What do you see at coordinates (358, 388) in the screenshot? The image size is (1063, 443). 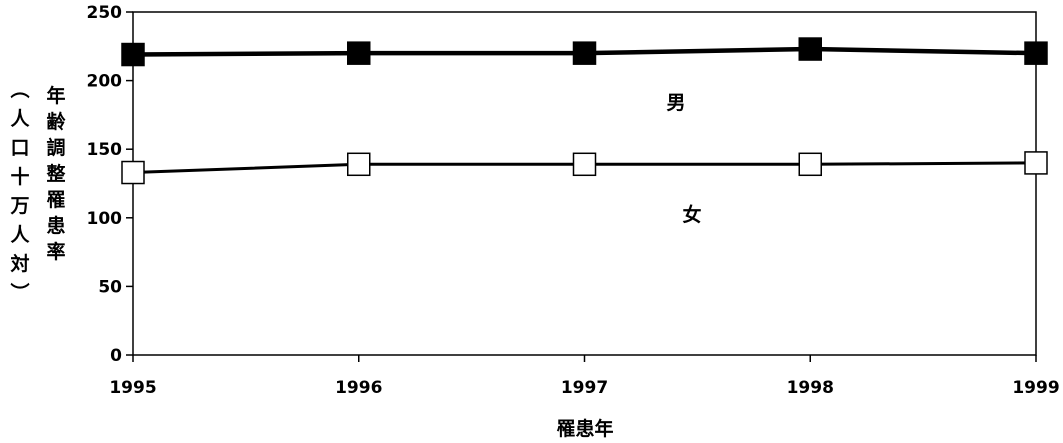 I see `x-tick-label: 1996` at bounding box center [358, 388].